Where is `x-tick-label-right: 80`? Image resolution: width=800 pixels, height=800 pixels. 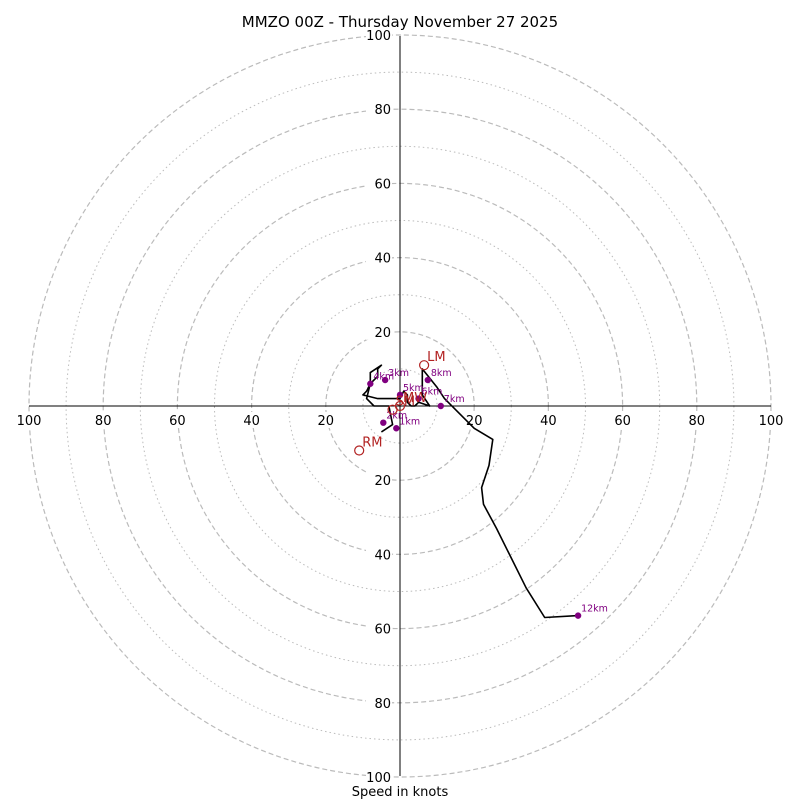 x-tick-label-right: 80 is located at coordinates (697, 421).